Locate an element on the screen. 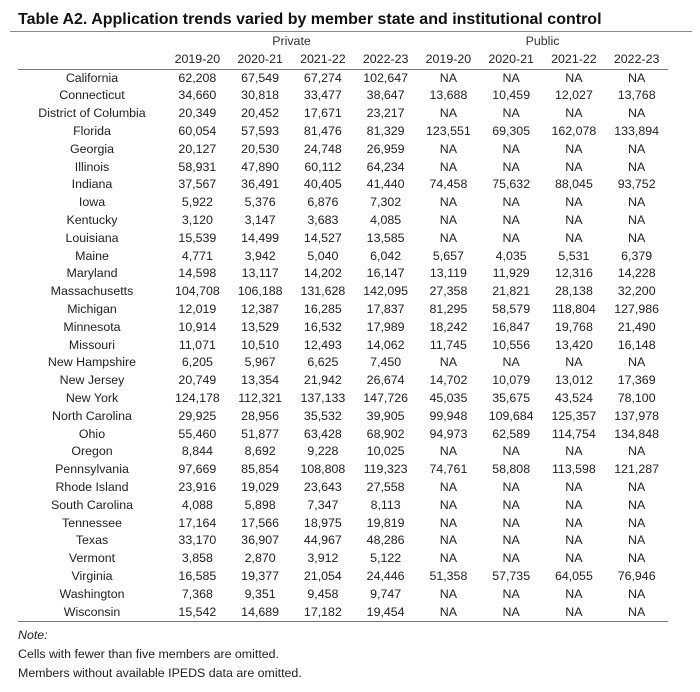 The image size is (700, 692). value-cell: 28,956 is located at coordinates (260, 415).